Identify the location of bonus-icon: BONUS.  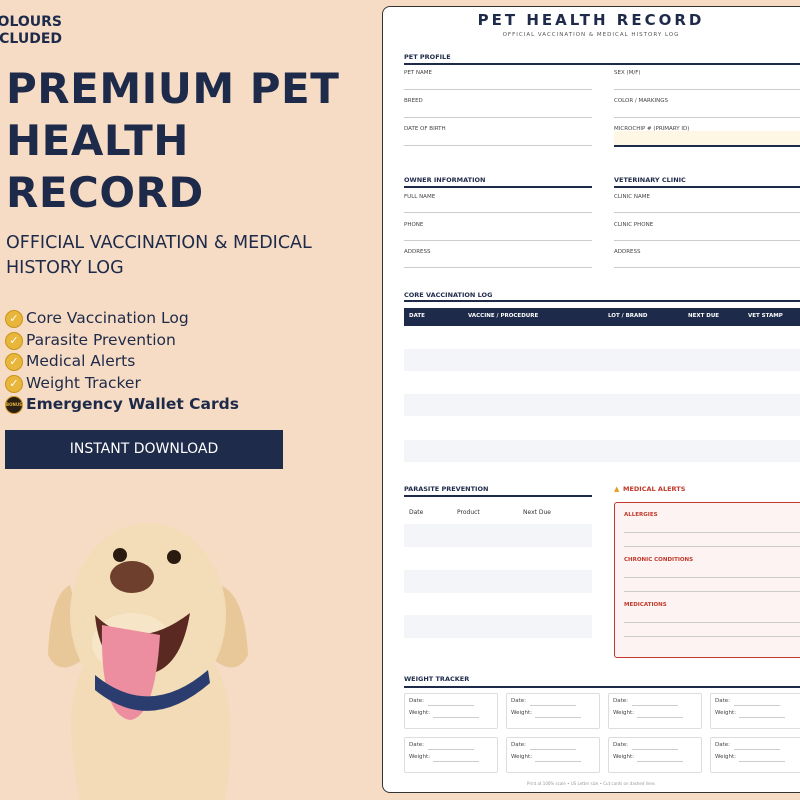
(14, 405).